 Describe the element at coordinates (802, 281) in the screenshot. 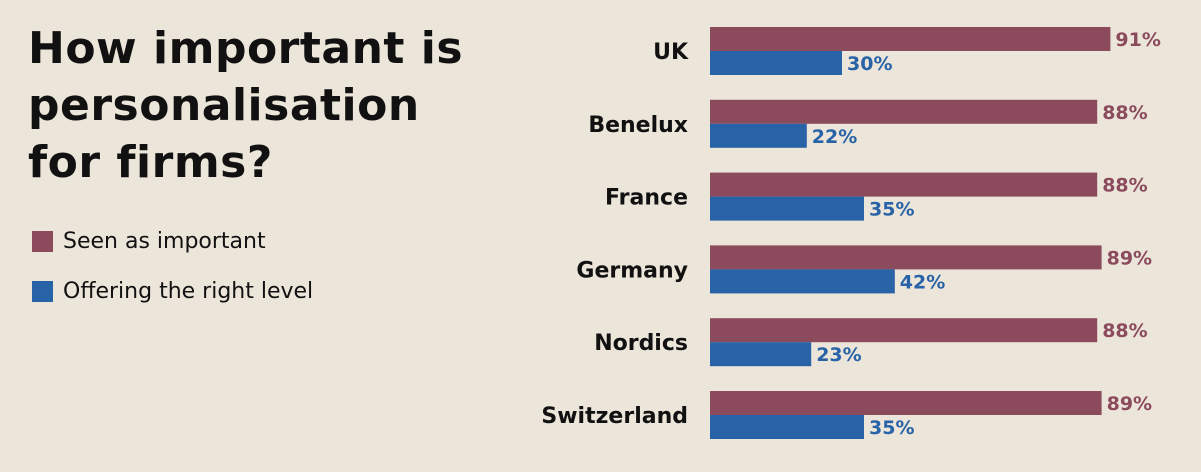

I see `bar-offering-germany` at that location.